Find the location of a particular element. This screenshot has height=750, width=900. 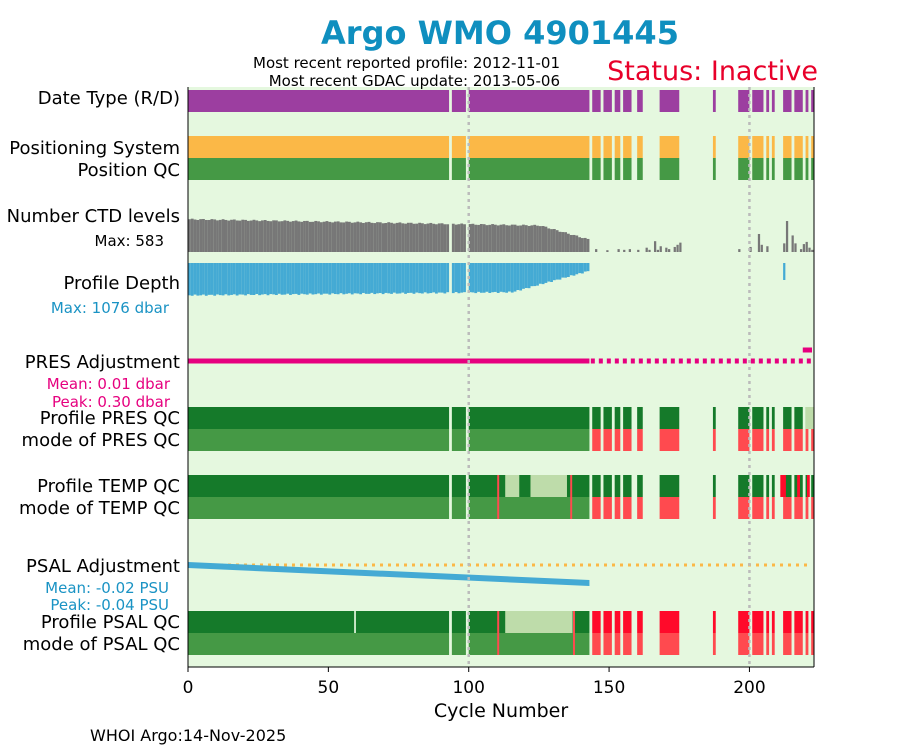

mode-pres-qc-bar is located at coordinates (627, 440).